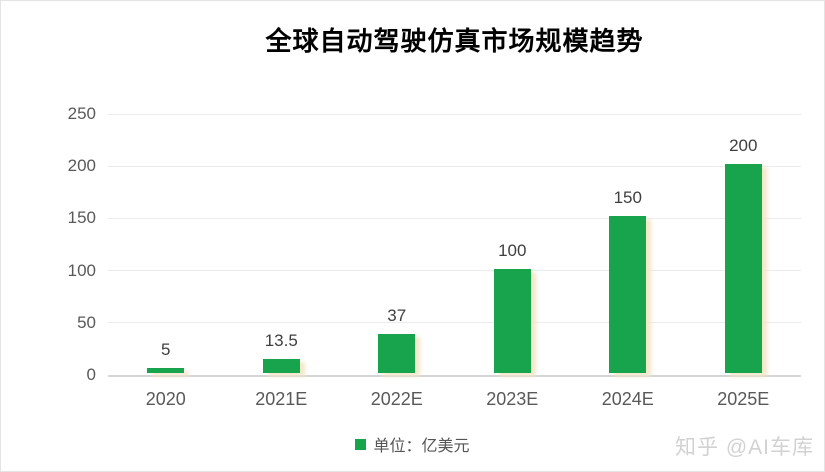 This screenshot has width=825, height=472. I want to click on bar-2021E, so click(281, 365).